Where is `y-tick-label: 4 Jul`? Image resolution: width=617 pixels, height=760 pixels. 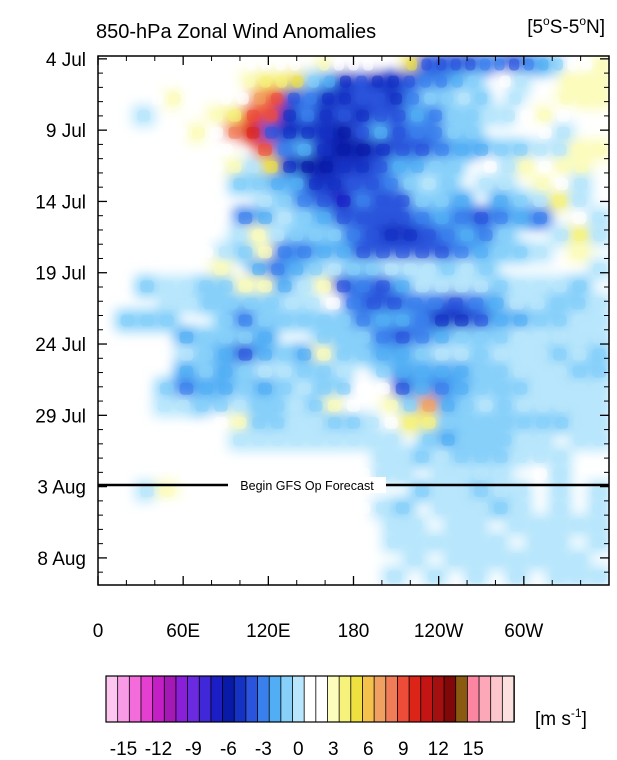 y-tick-label: 4 Jul is located at coordinates (66, 60).